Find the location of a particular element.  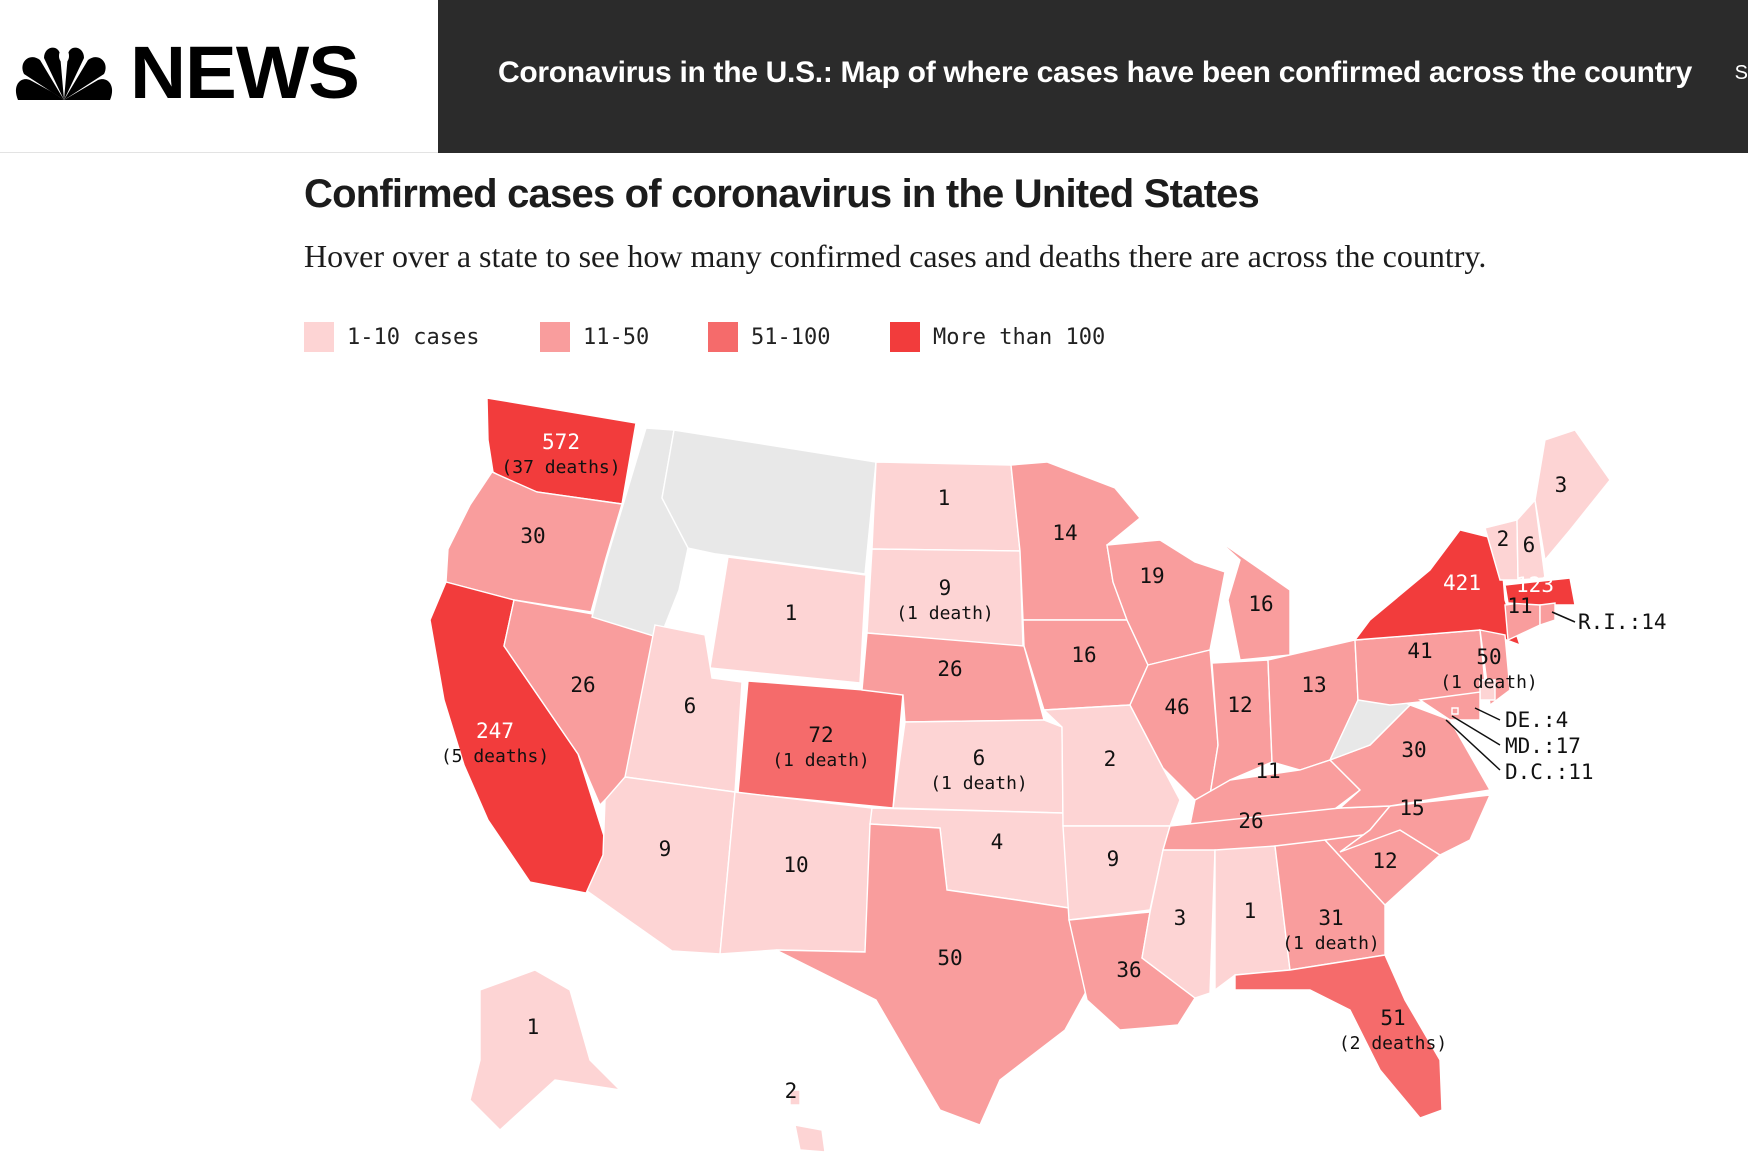

state-wy is located at coordinates (788, 620).